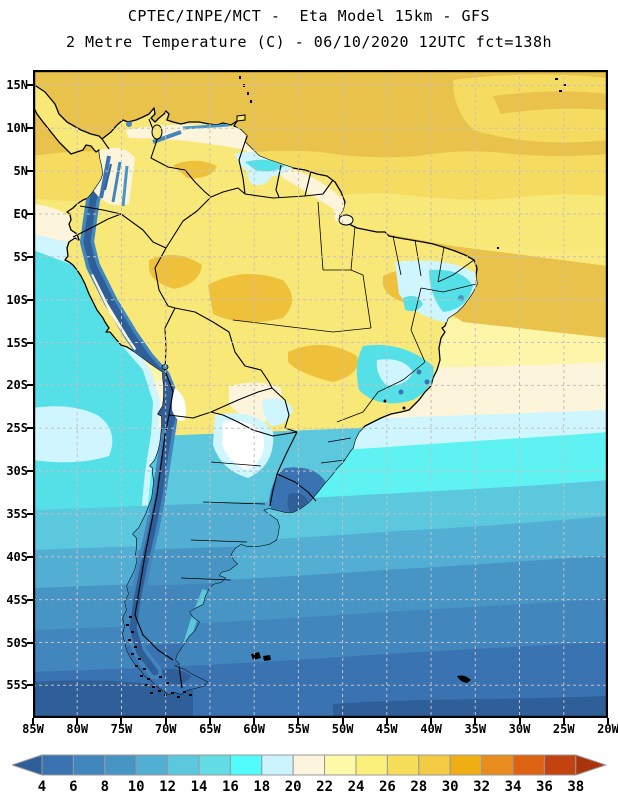 This screenshot has height=800, width=618. Describe the element at coordinates (482, 787) in the screenshot. I see `colorbar-tick-32: 32` at that location.